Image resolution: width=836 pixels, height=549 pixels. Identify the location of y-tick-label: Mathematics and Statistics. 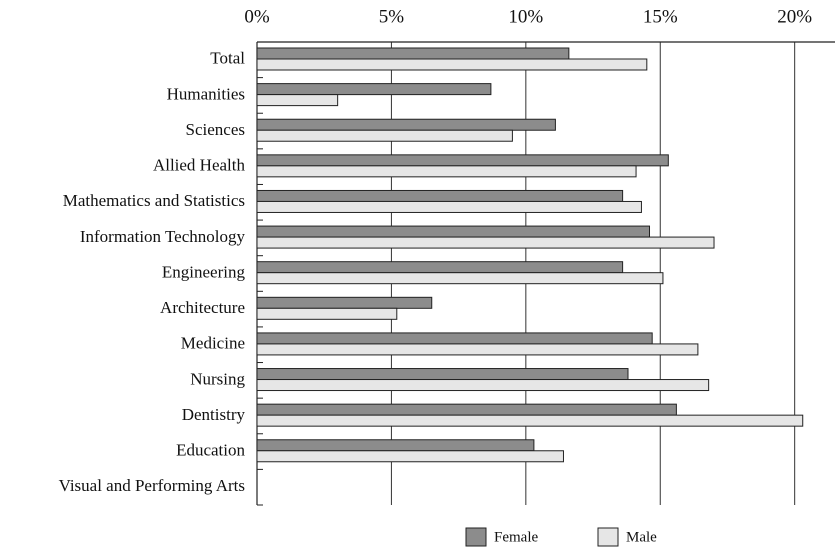
(154, 200).